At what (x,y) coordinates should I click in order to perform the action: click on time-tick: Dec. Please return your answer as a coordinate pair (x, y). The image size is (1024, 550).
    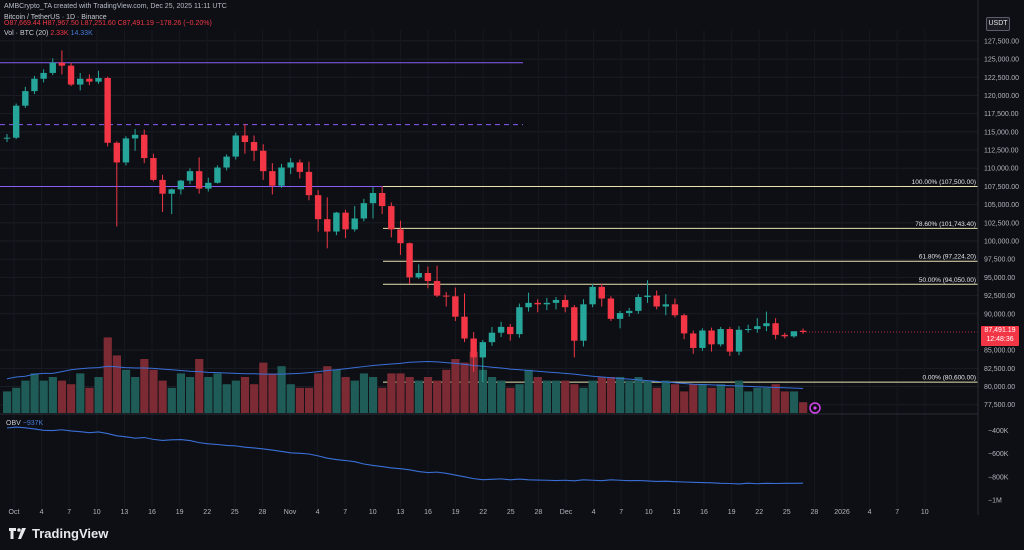
    Looking at the image, I should click on (566, 512).